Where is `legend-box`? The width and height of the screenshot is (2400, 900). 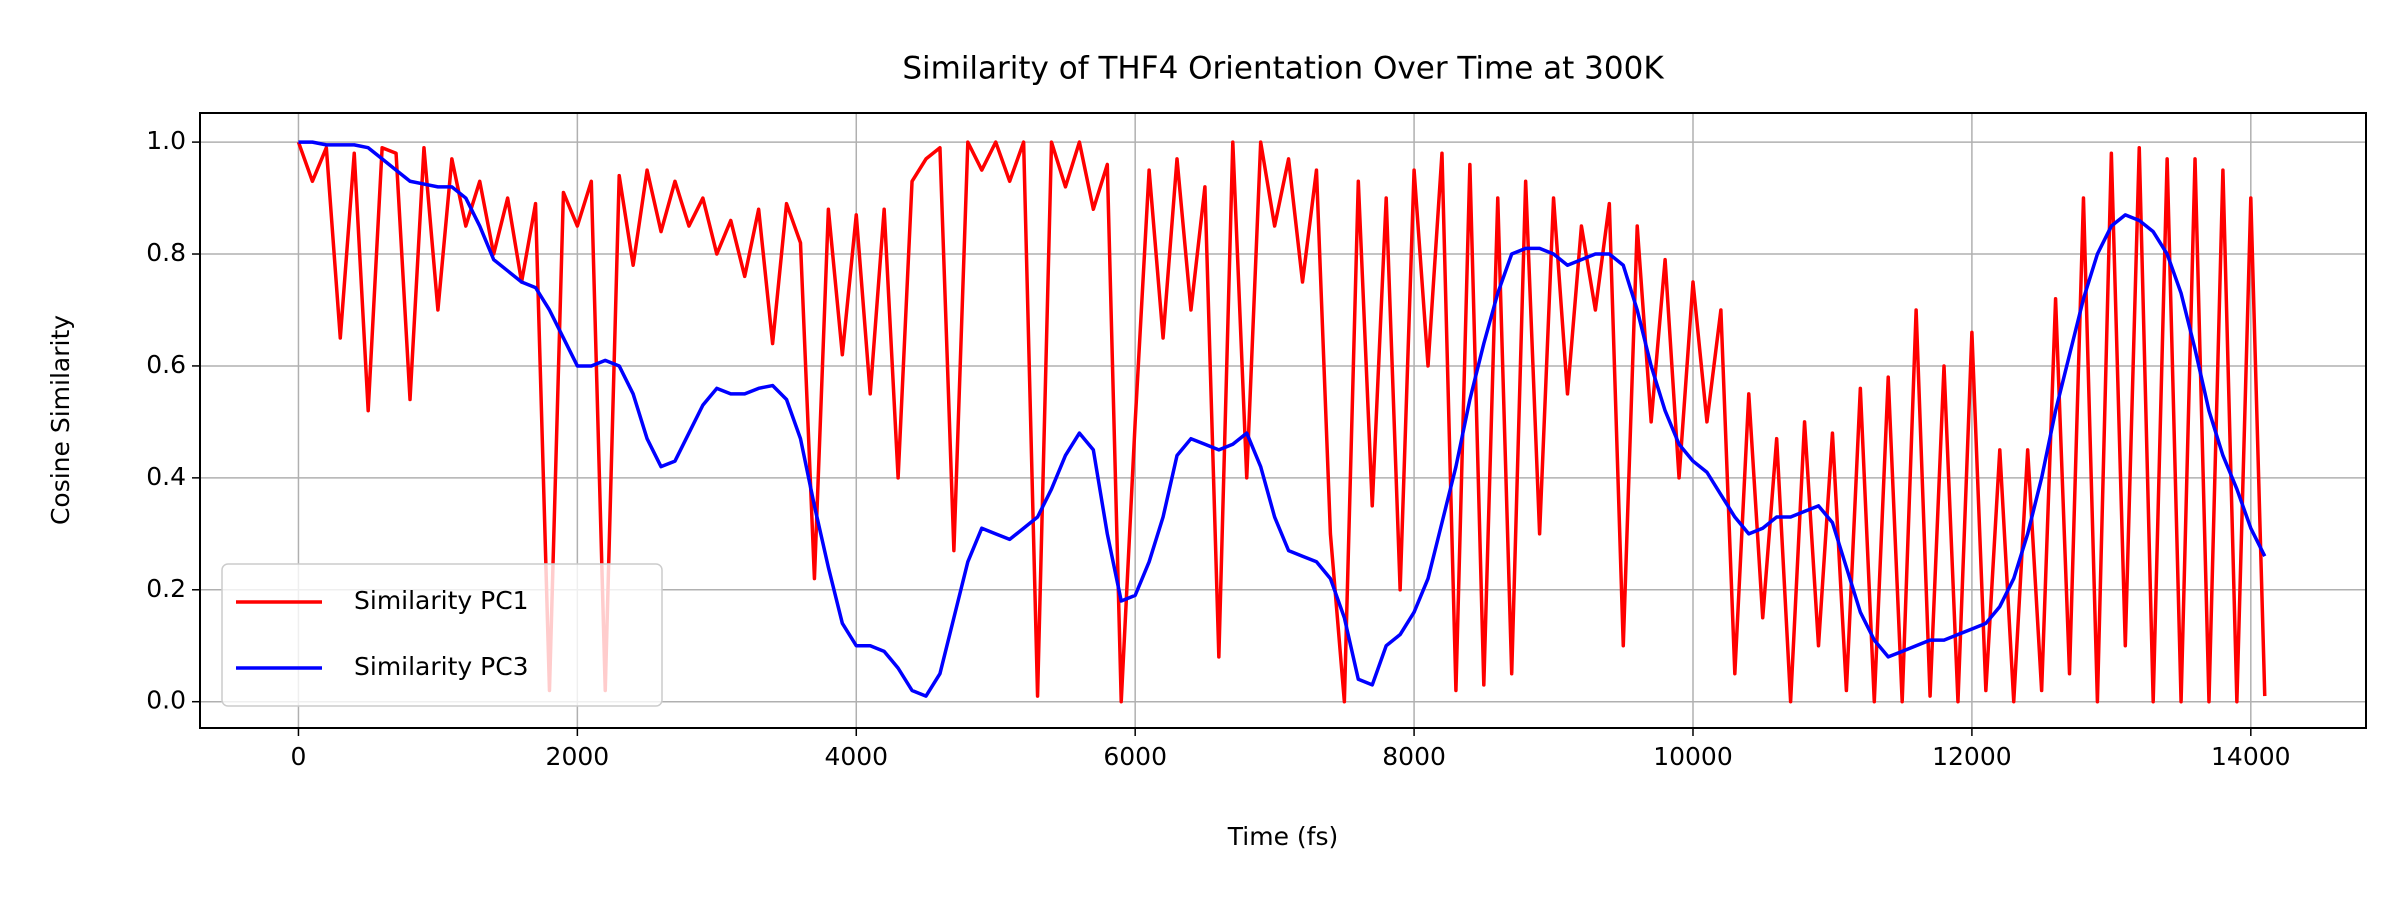
legend-box is located at coordinates (442, 635).